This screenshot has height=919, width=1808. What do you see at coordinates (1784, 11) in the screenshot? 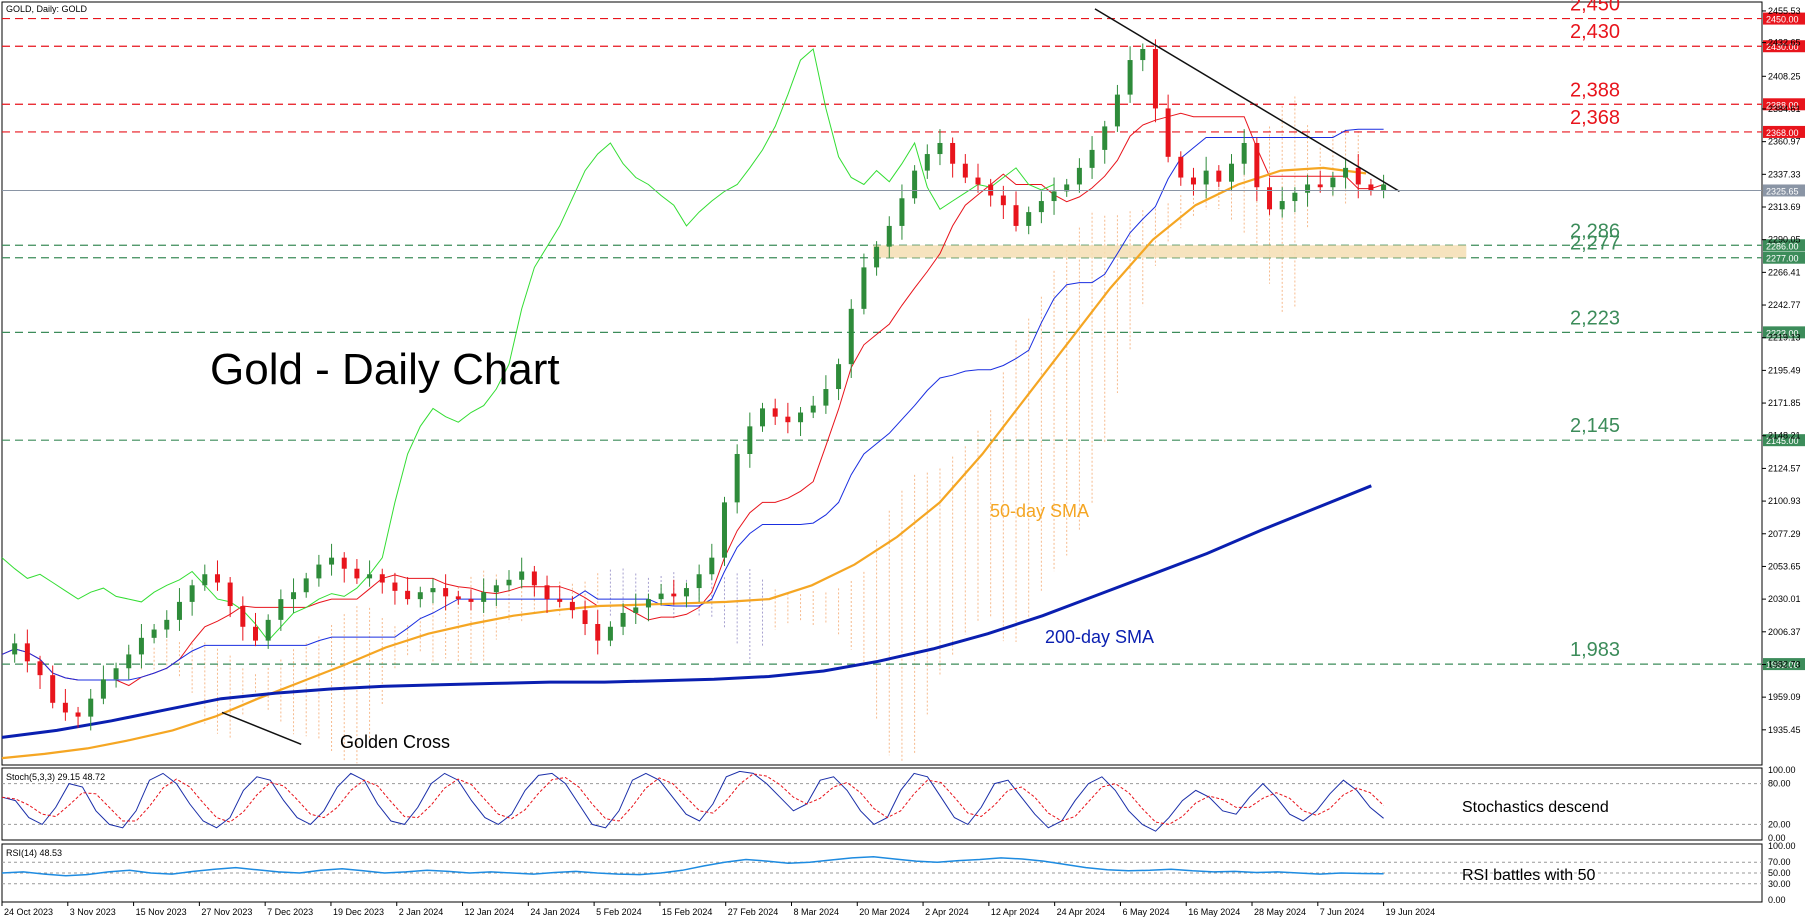
I see `y-tick-label: 2455.53` at bounding box center [1784, 11].